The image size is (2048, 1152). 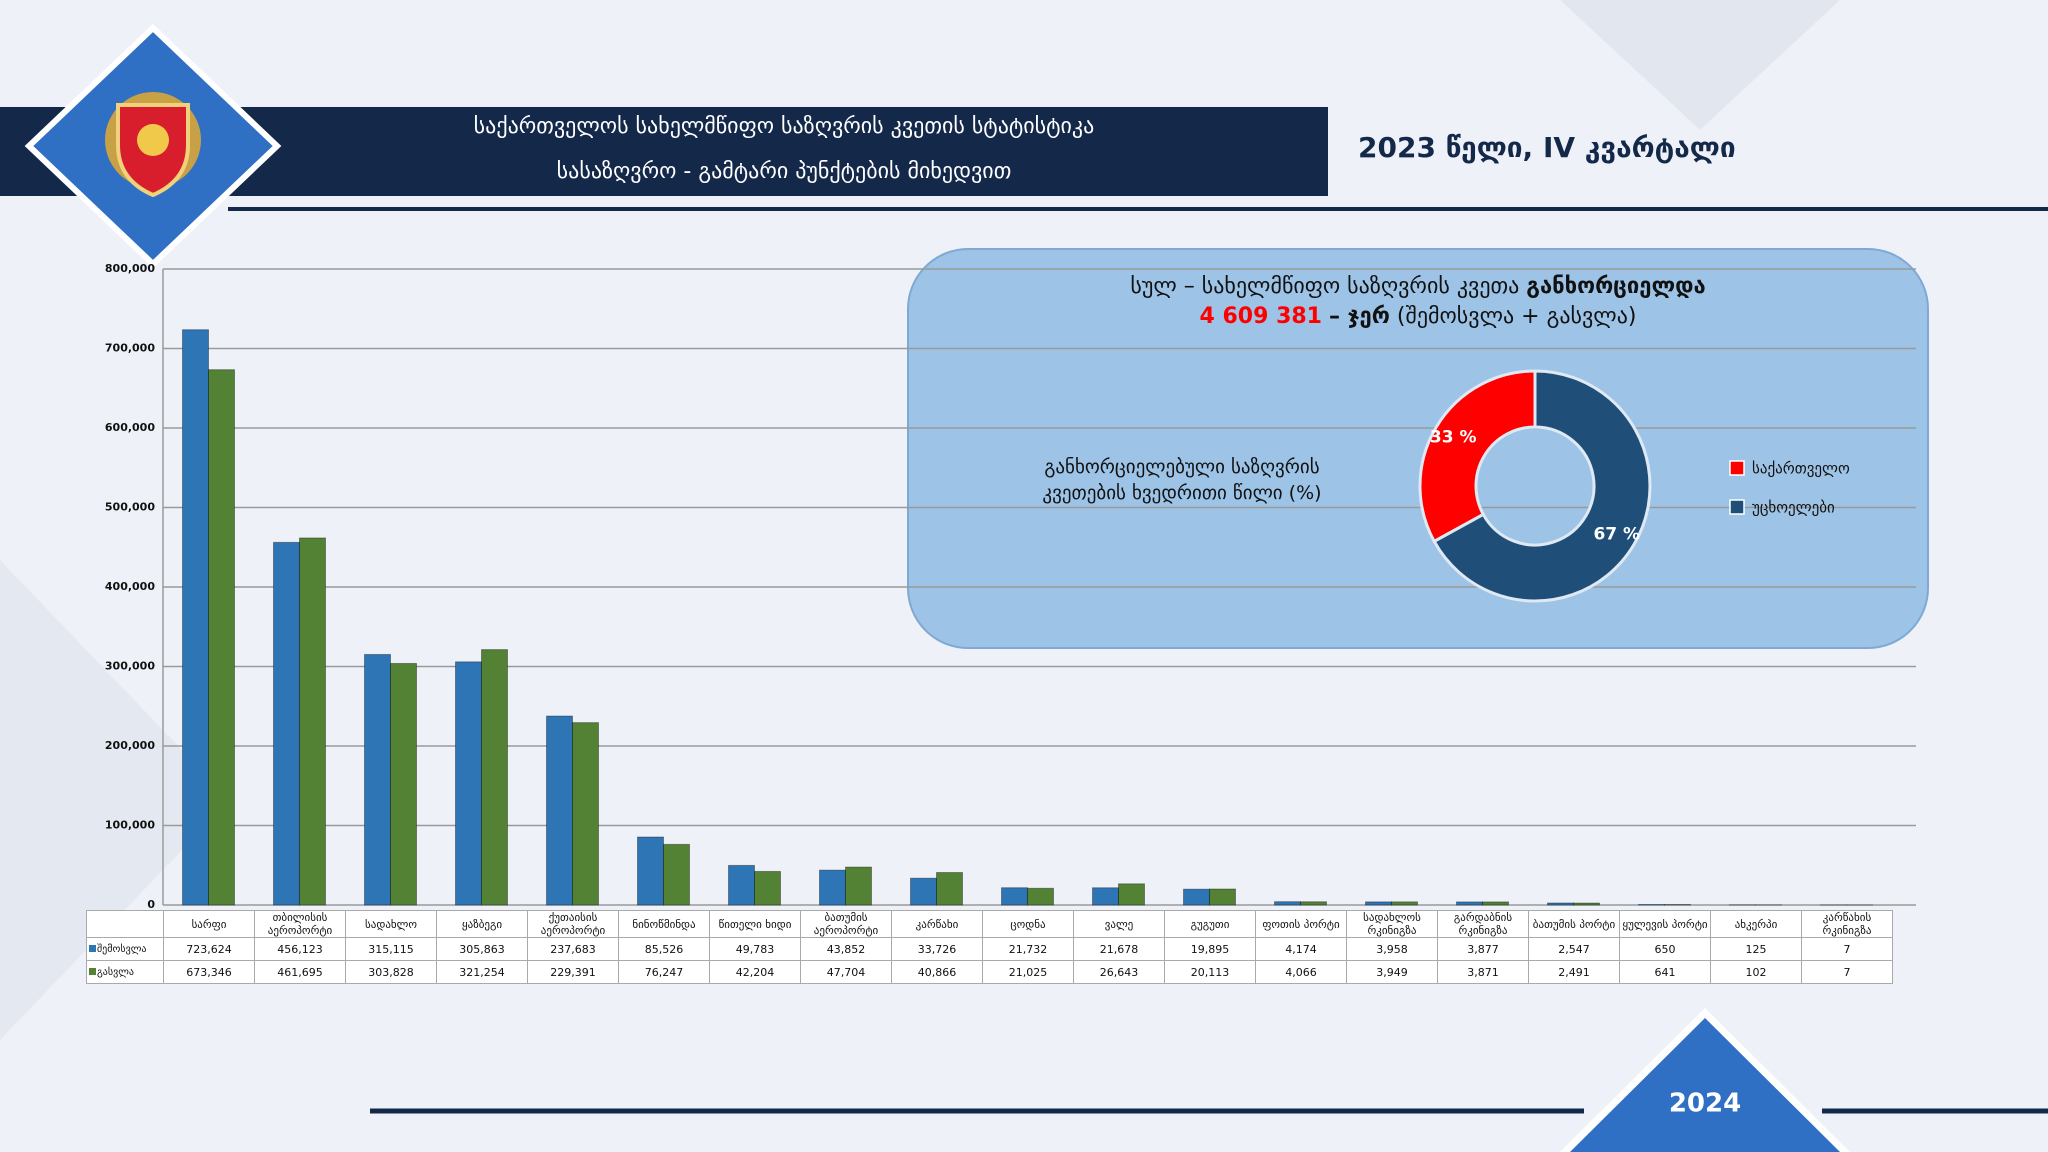 I want to click on data-label: 21,678, so click(x=1119, y=949).